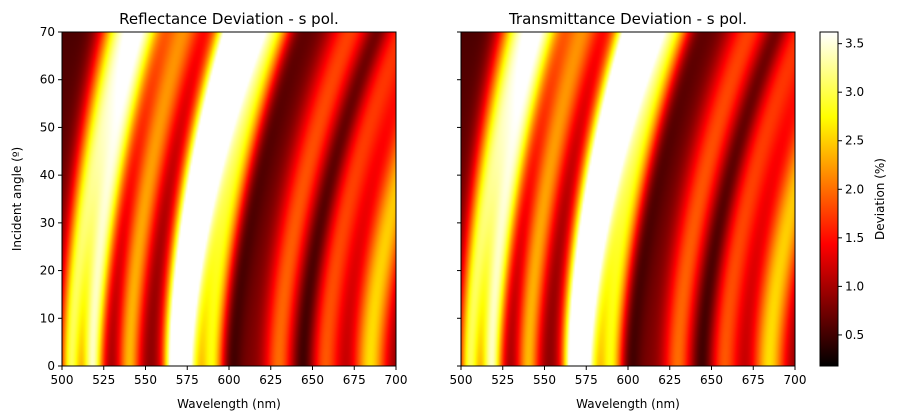 This screenshot has width=898, height=419. What do you see at coordinates (47, 175) in the screenshot?
I see `y-tick-label: 40` at bounding box center [47, 175].